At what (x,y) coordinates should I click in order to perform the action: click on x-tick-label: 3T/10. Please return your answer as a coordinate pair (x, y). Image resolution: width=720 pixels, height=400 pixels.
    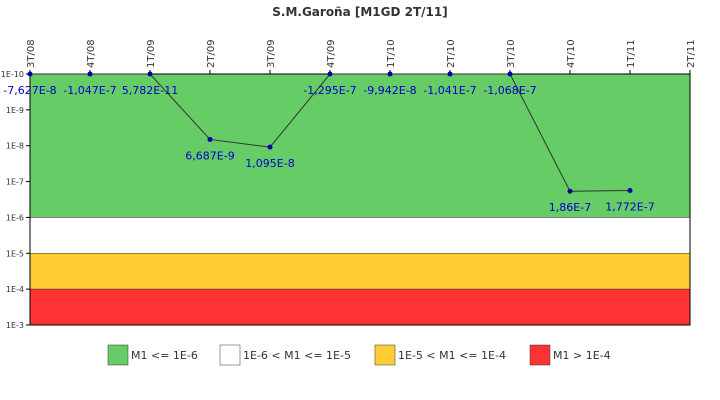
    Looking at the image, I should click on (511, 53).